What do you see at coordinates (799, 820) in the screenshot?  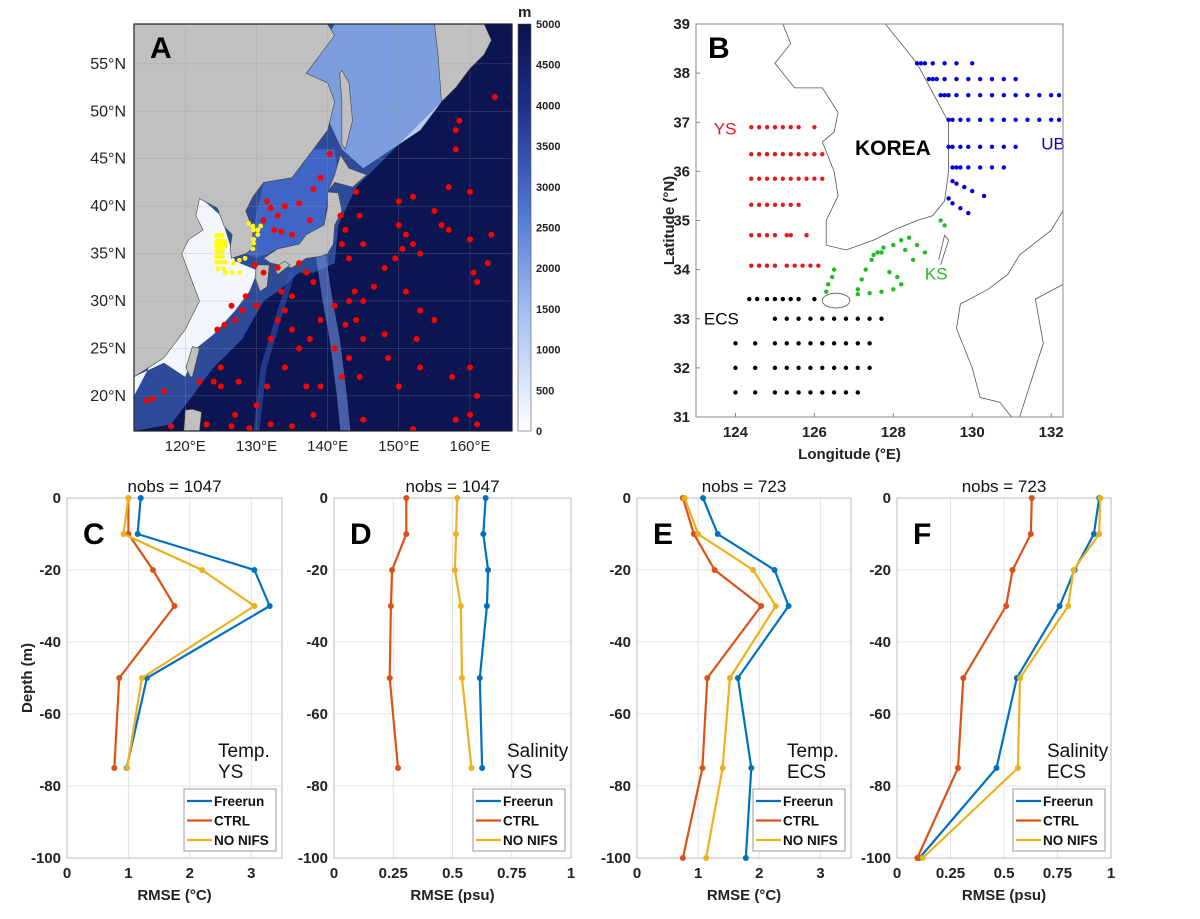 I see `legend: Freerun CTRL NO NIFS` at bounding box center [799, 820].